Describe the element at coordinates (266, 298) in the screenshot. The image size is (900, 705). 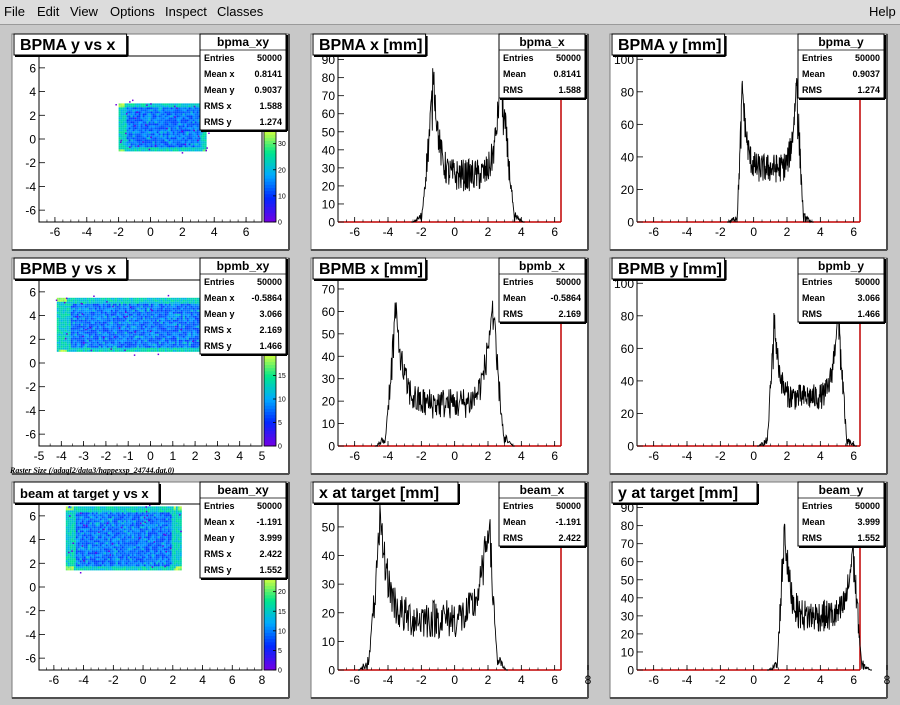
I see `stats-value: -0.5864` at that location.